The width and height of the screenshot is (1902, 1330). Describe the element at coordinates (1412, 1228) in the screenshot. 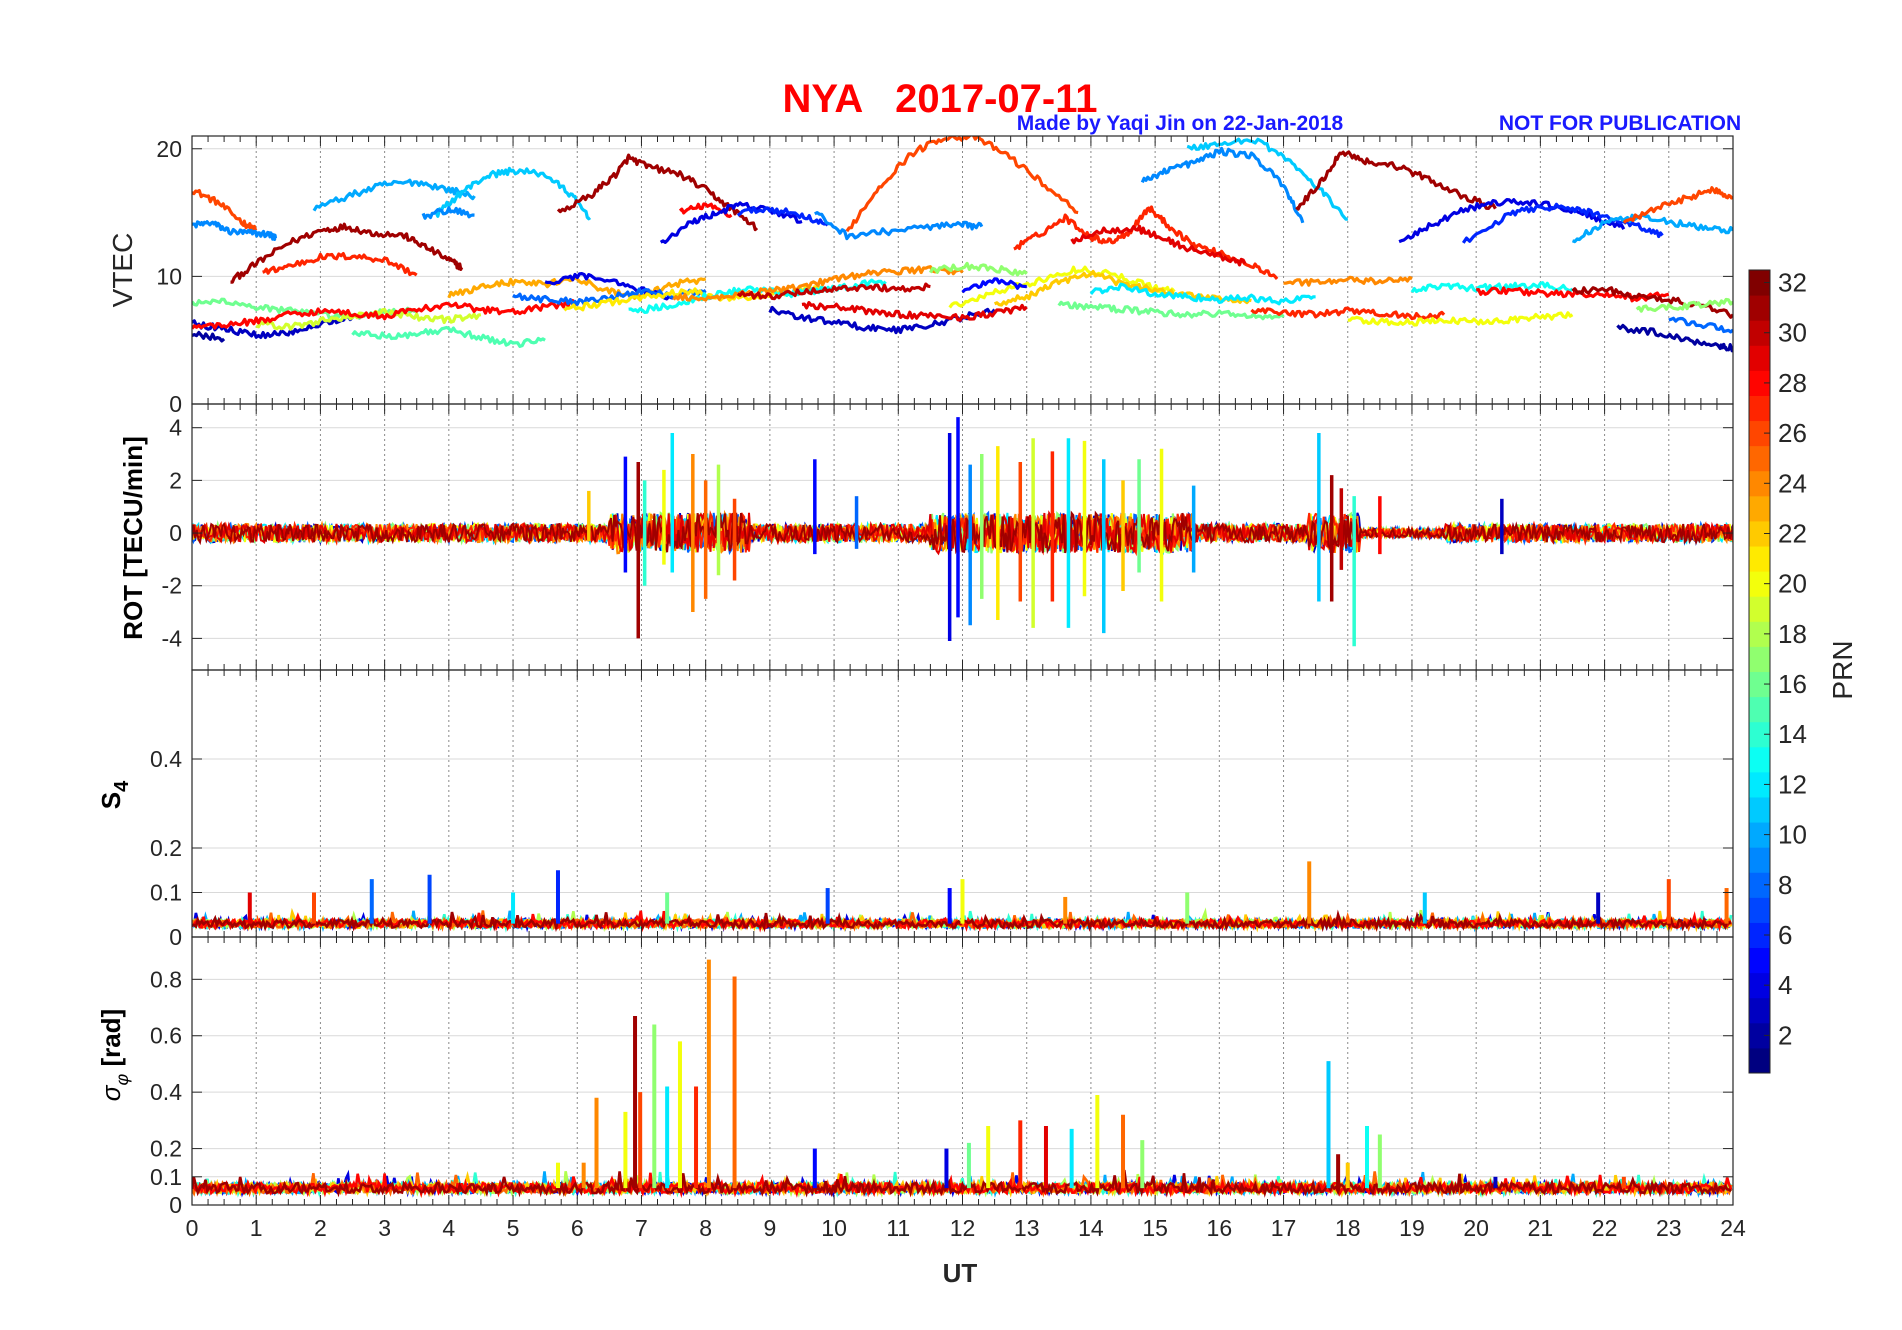

I see `x-tick-label: 19` at that location.